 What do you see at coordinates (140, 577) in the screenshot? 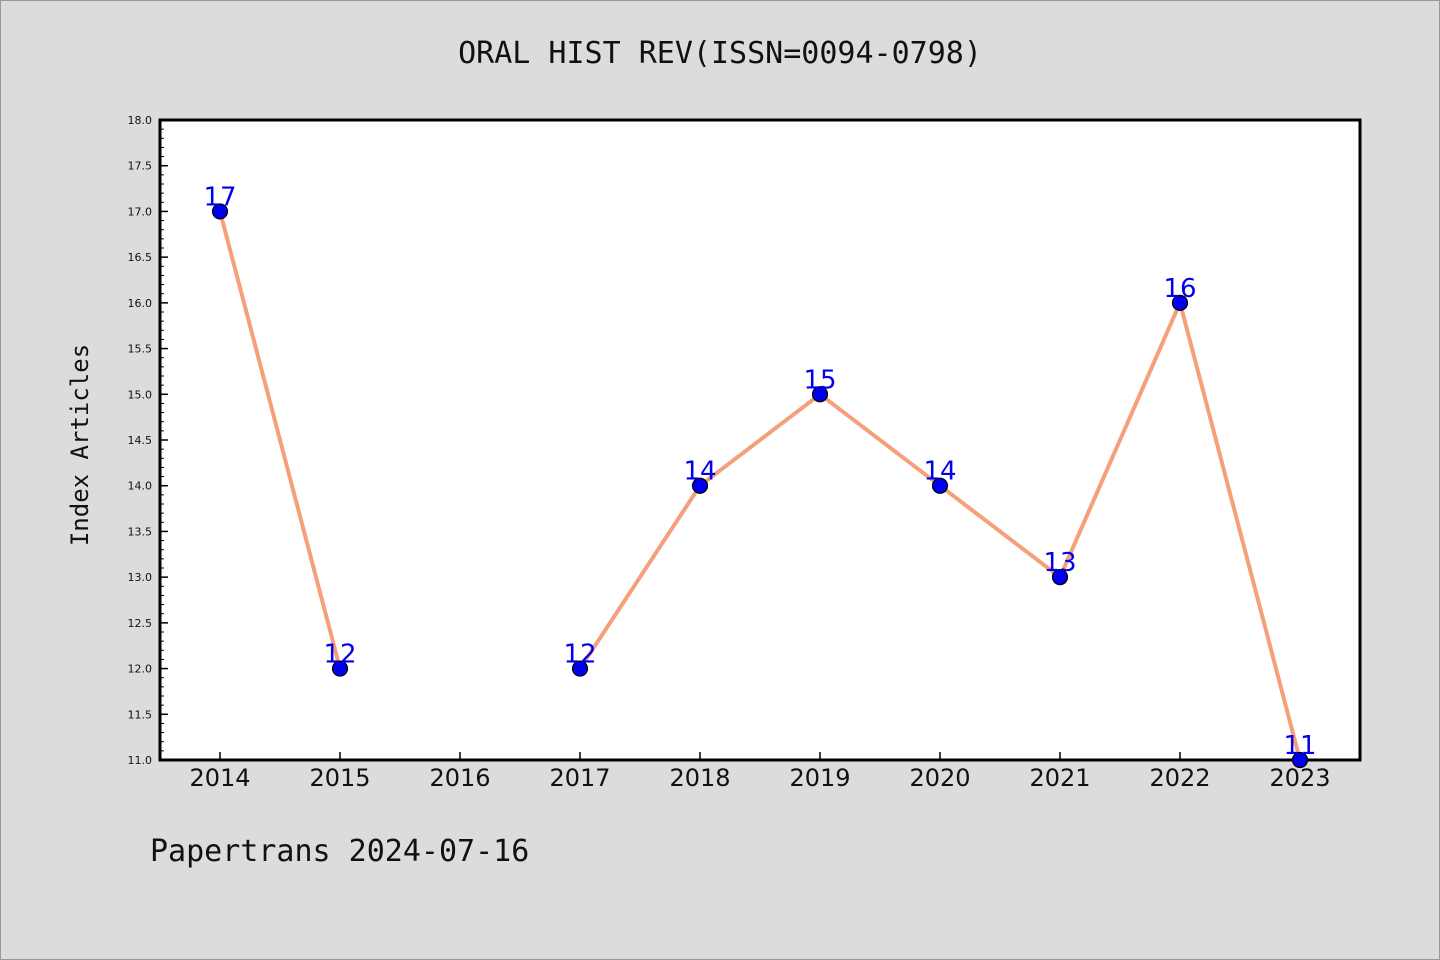
I see `y-tick-label: 13.0` at bounding box center [140, 577].